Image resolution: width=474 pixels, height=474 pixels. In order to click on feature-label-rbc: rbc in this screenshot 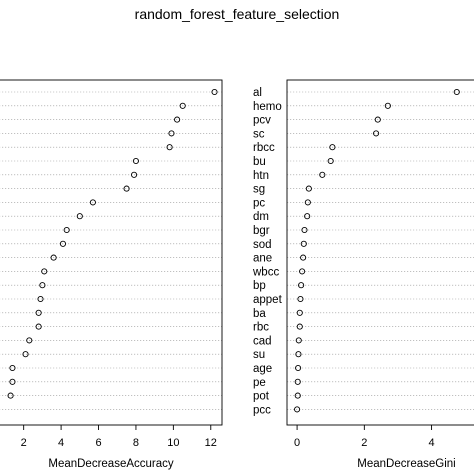, I will do `click(261, 328)`.